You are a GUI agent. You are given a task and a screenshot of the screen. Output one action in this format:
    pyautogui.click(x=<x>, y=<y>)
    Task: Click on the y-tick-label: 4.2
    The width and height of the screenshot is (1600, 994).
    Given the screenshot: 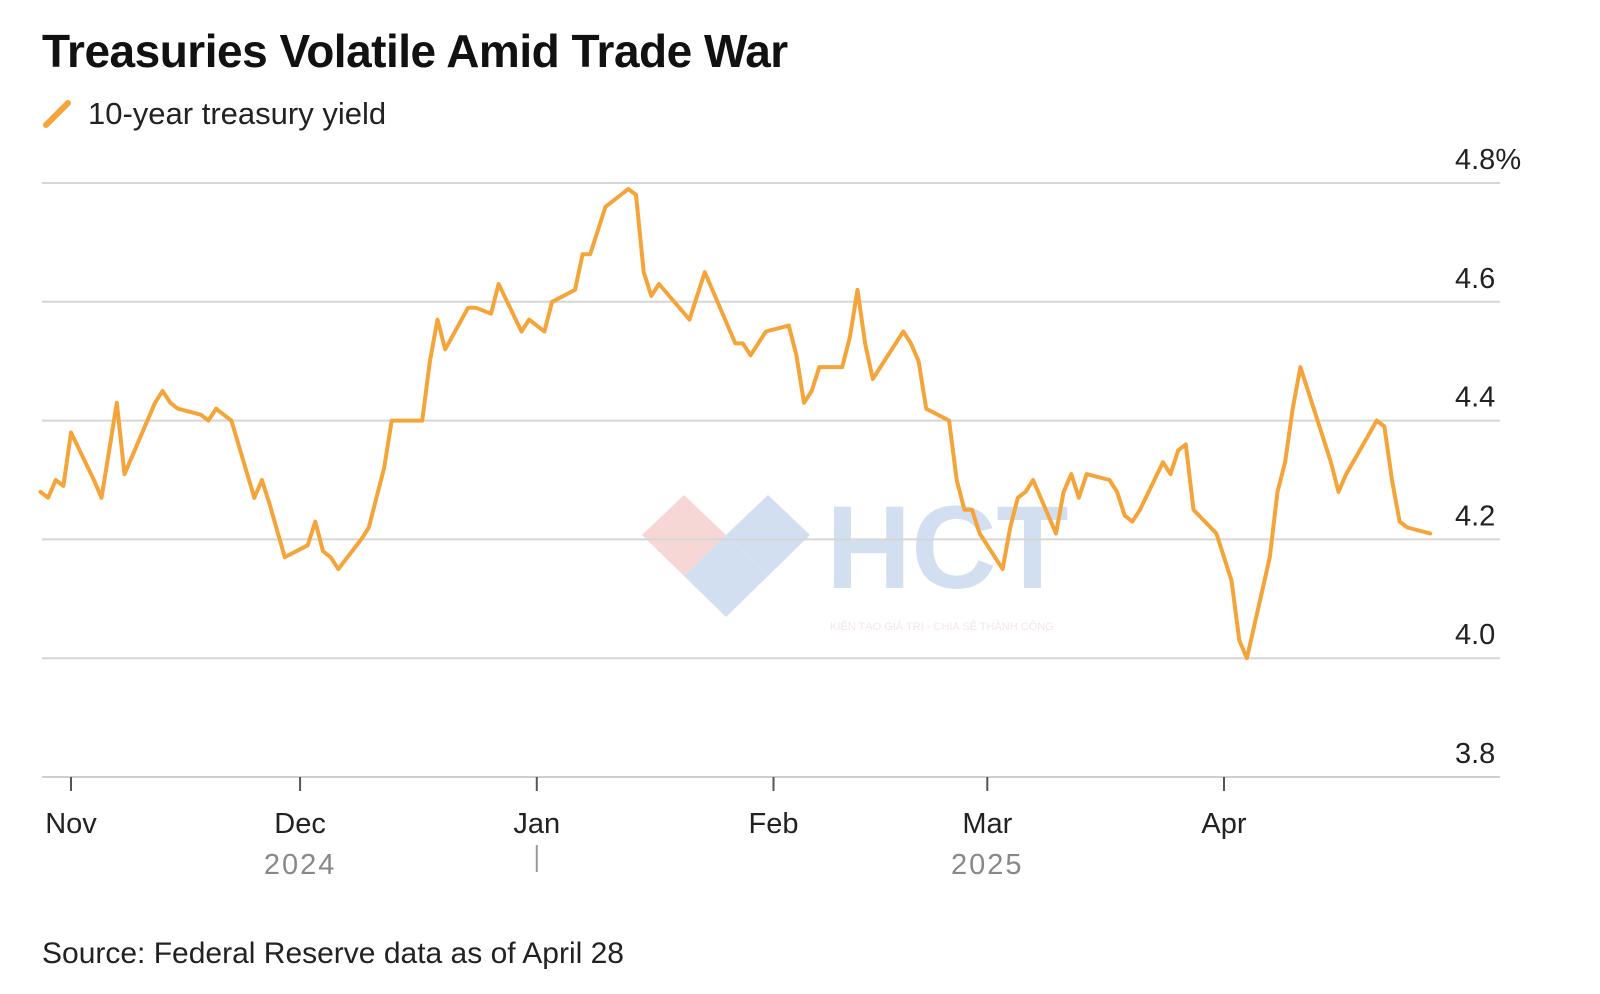 What is the action you would take?
    pyautogui.click(x=1475, y=516)
    